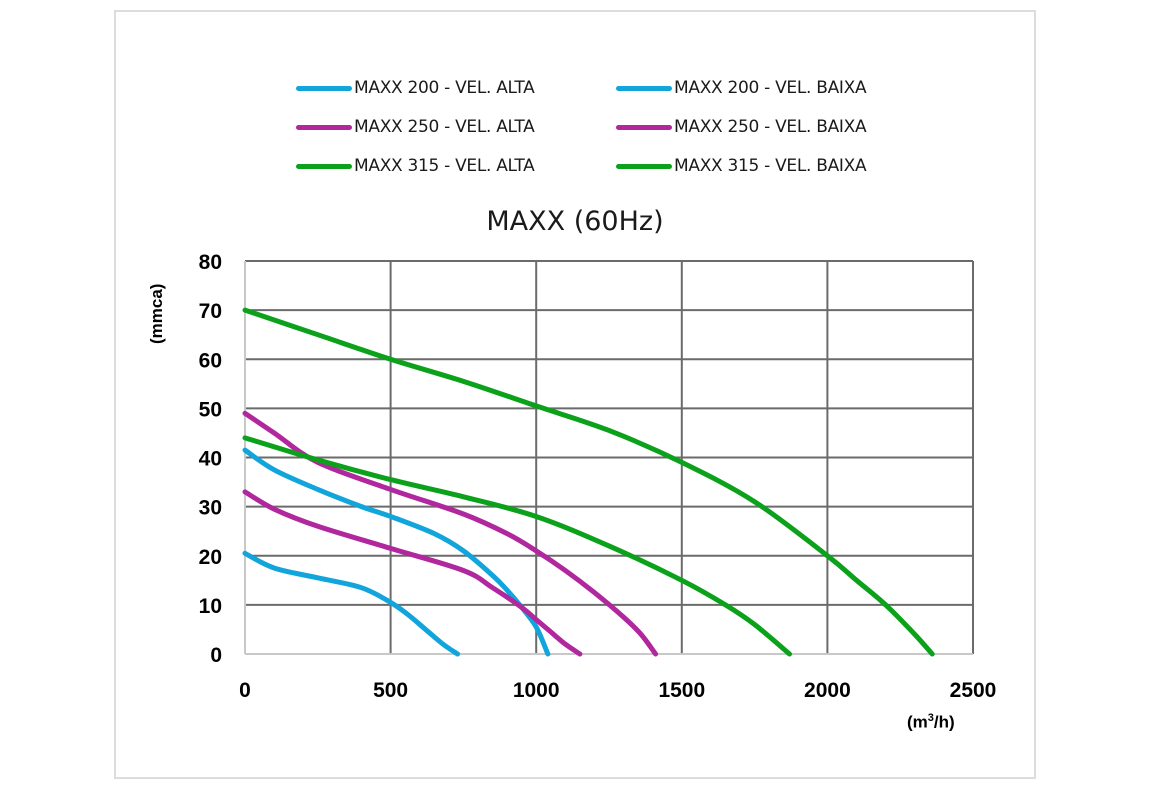  I want to click on y-tick-label: 10, so click(210, 606).